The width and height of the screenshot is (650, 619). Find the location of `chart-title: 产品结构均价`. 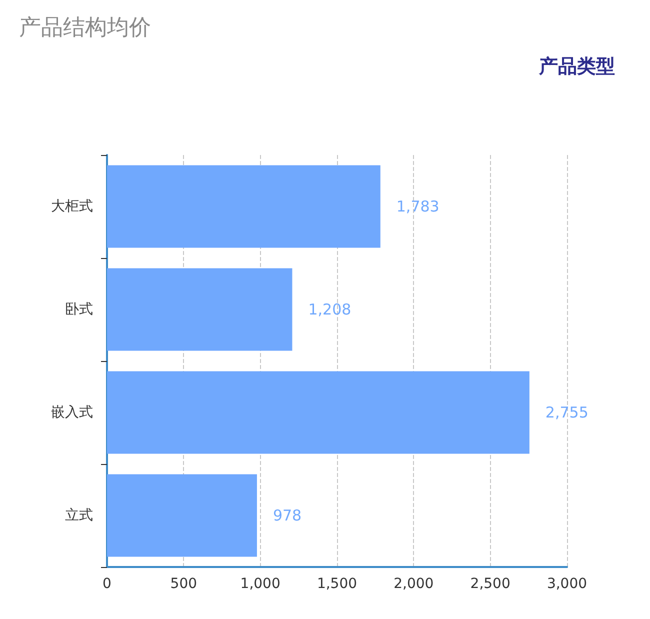

chart-title: 产品结构均价 is located at coordinates (85, 28).